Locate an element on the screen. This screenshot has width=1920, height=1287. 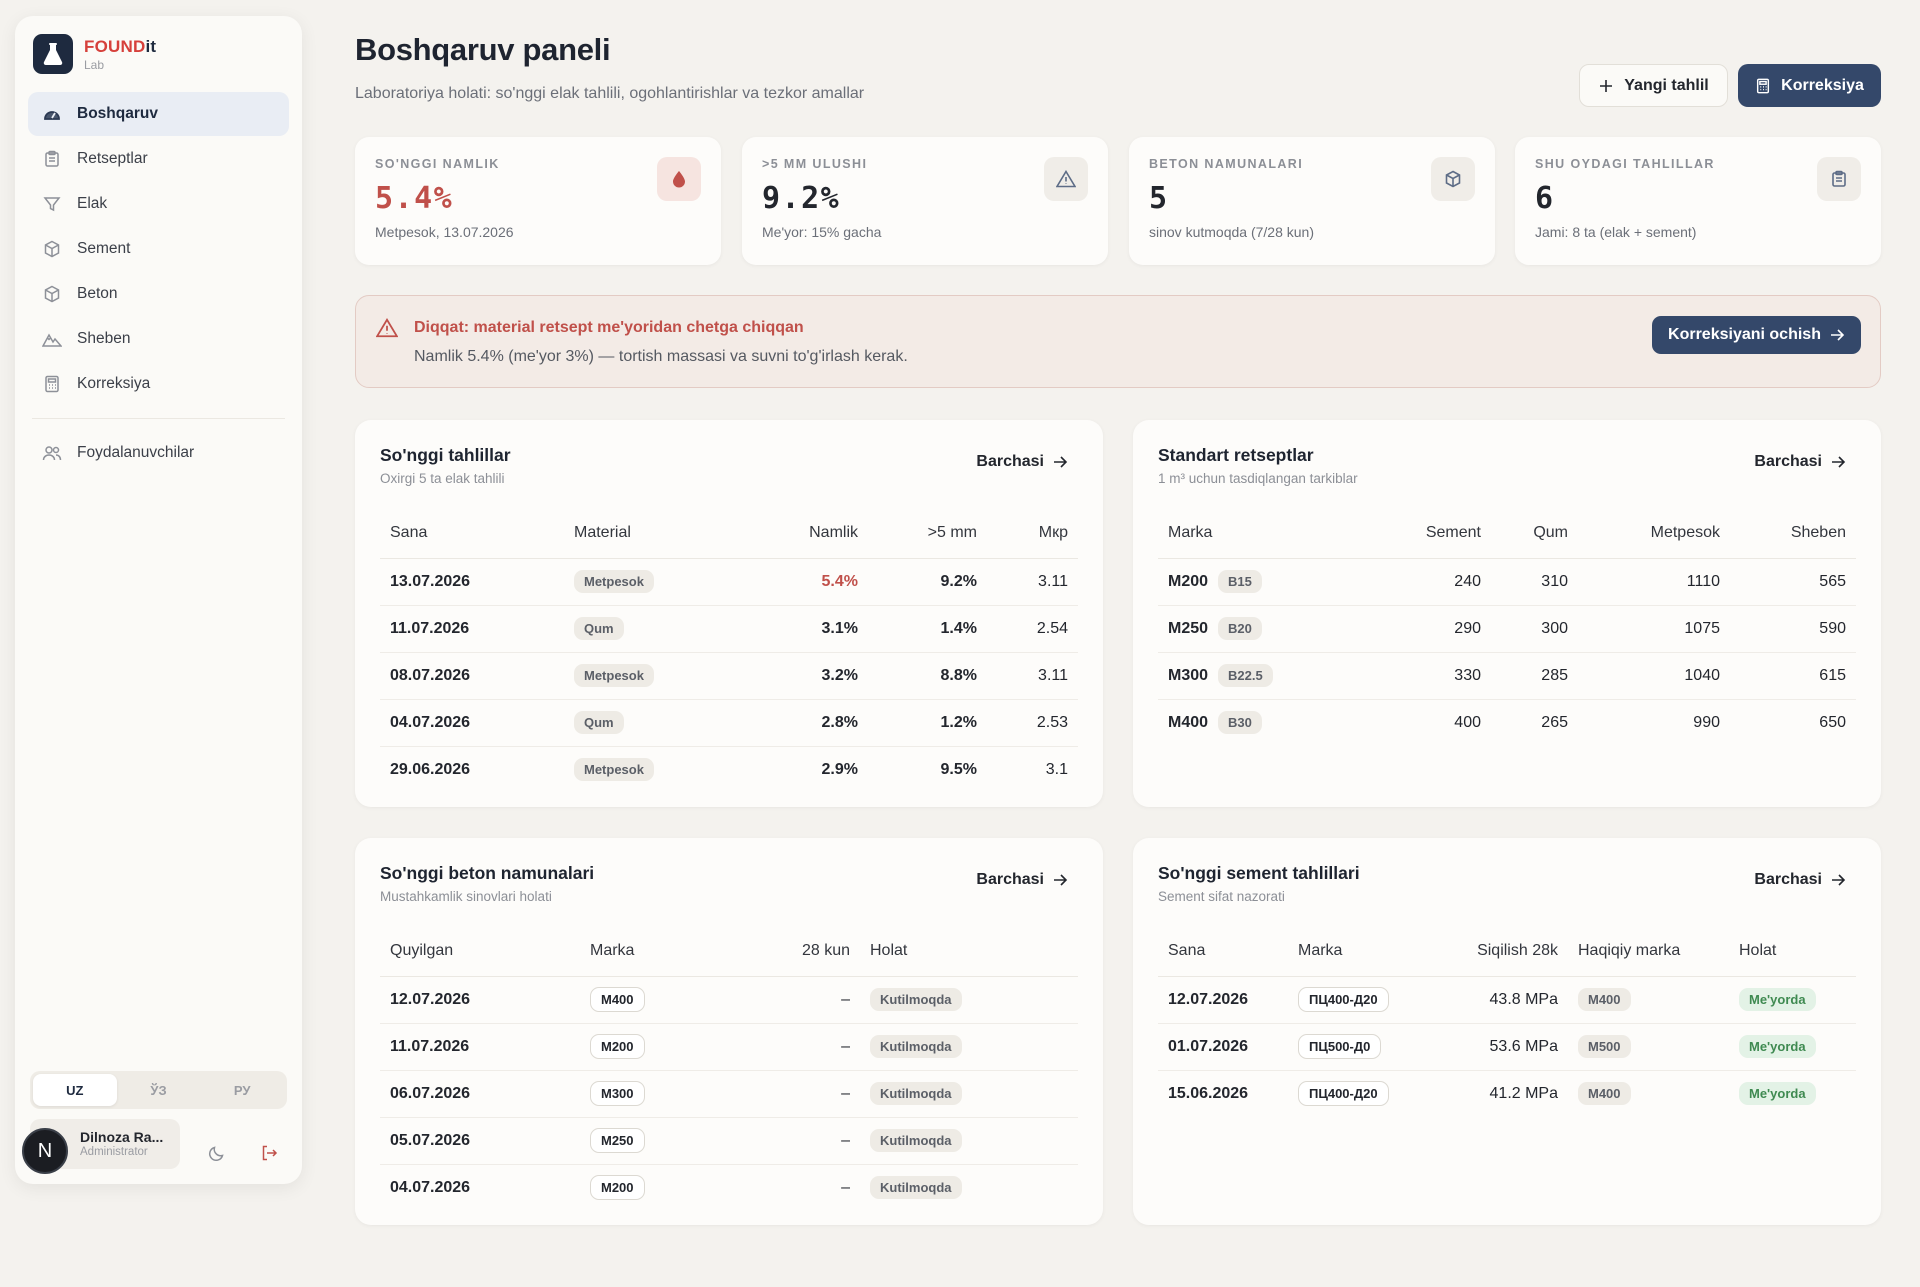
cell-moisture: 3.2% is located at coordinates (806, 676).